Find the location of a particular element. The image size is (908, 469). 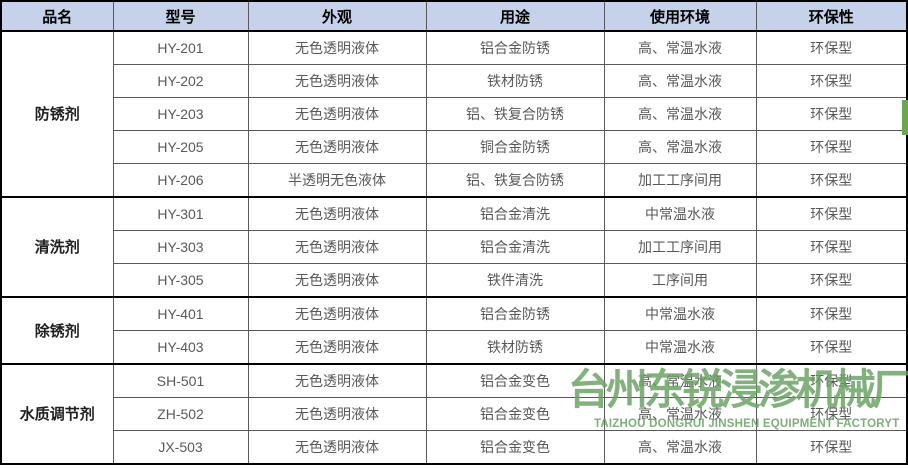

column-header-2: 外观 is located at coordinates (337, 16).